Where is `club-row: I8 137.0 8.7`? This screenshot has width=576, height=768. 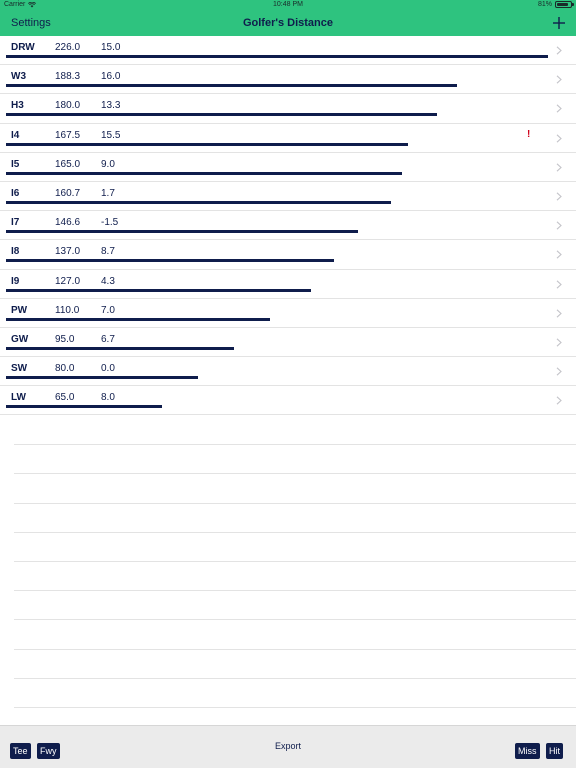
club-row: I8 137.0 8.7 is located at coordinates (288, 255).